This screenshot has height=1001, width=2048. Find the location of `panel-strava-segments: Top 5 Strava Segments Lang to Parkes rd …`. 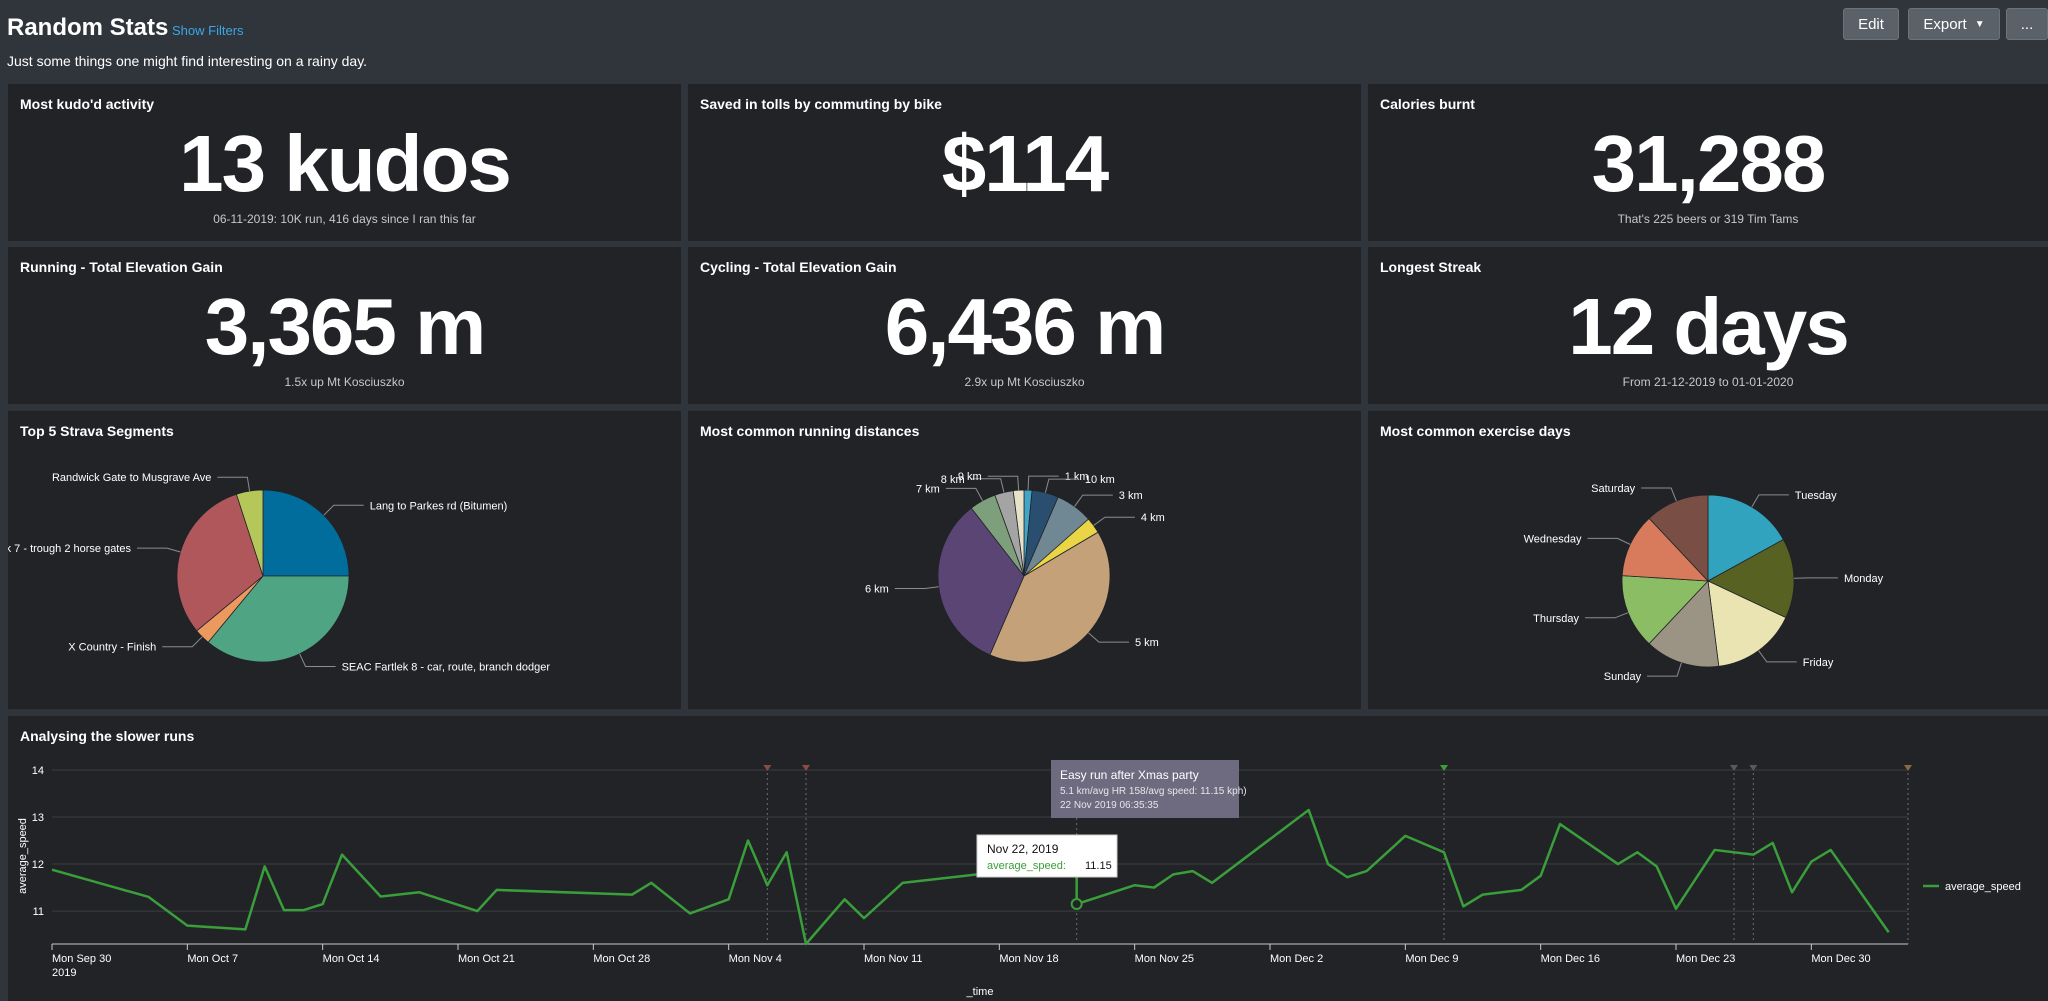

panel-strava-segments: Top 5 Strava Segments Lang to Parkes rd … is located at coordinates (344, 560).